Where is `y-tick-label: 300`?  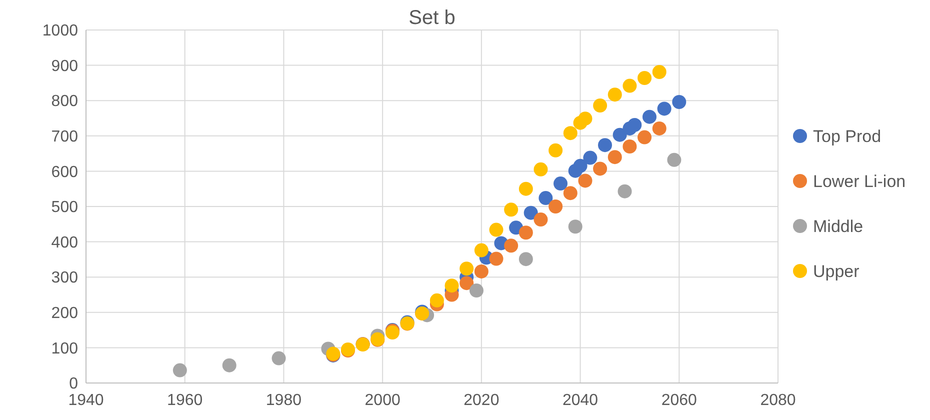 y-tick-label: 300 is located at coordinates (64, 278).